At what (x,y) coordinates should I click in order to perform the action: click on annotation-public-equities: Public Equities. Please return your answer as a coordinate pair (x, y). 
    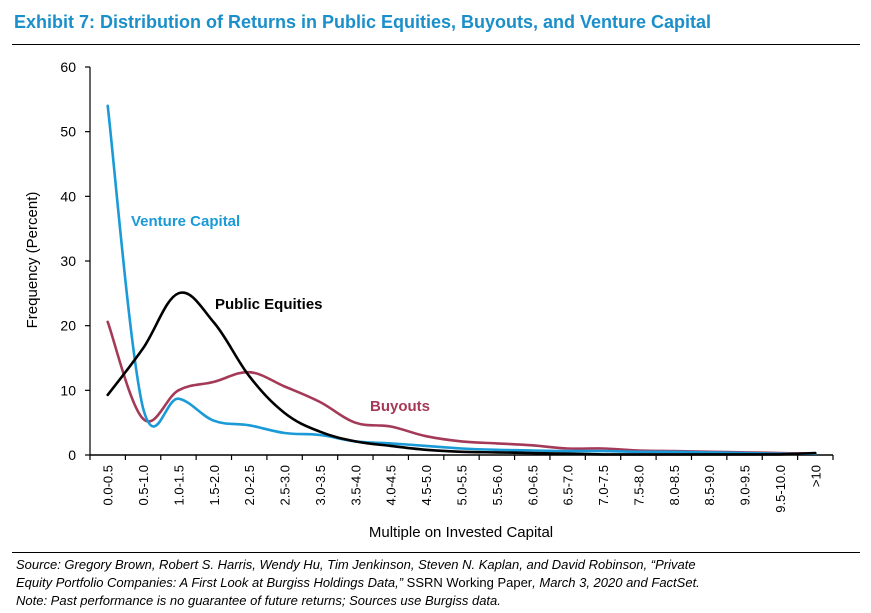
    Looking at the image, I should click on (269, 304).